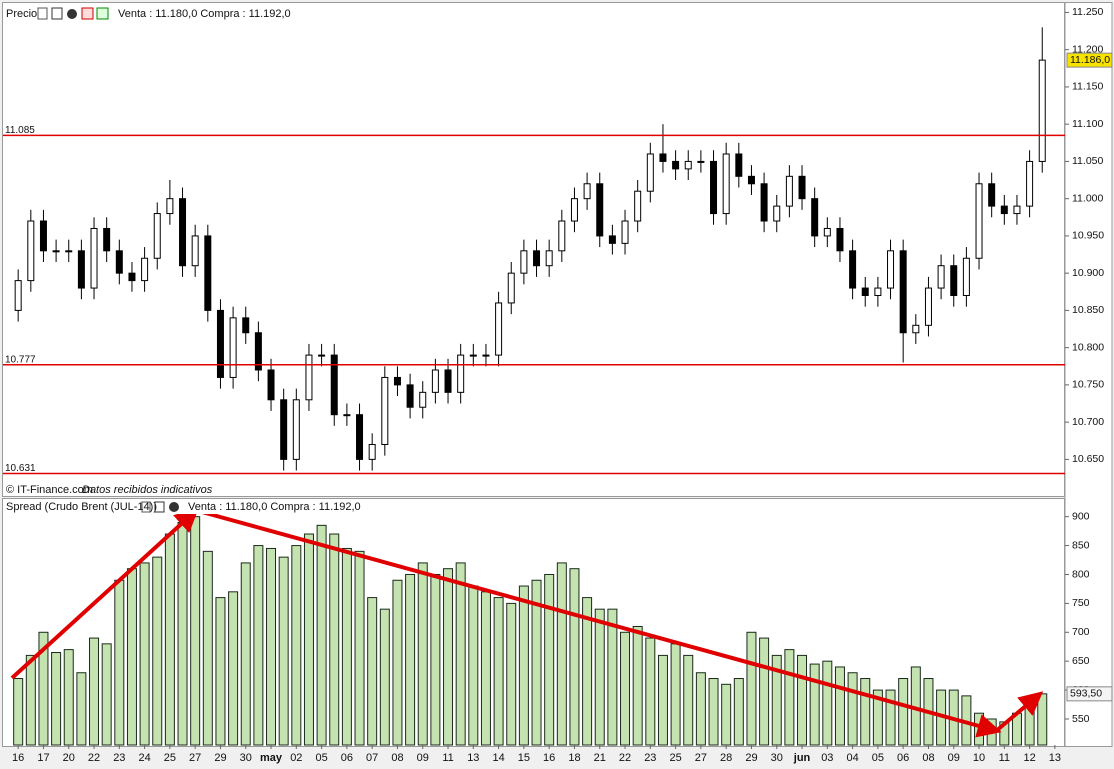 This screenshot has width=1114, height=769. I want to click on remove-icon, so click(87, 13).